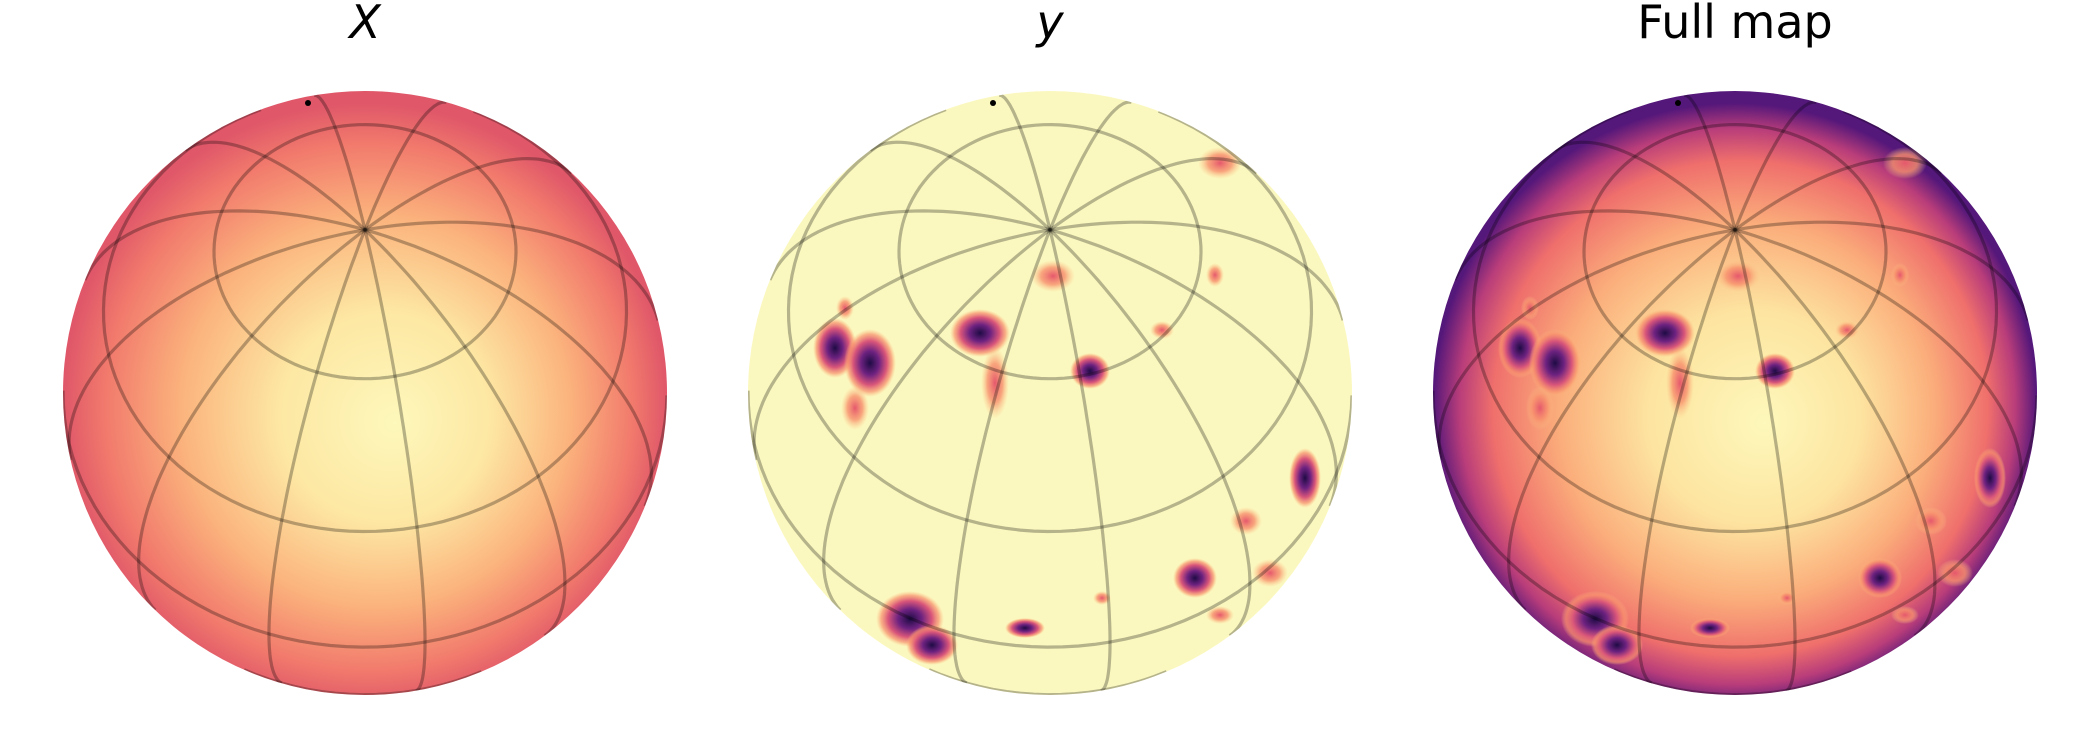  What do you see at coordinates (1734, 24) in the screenshot?
I see `panel-title-full-map: Full map` at bounding box center [1734, 24].